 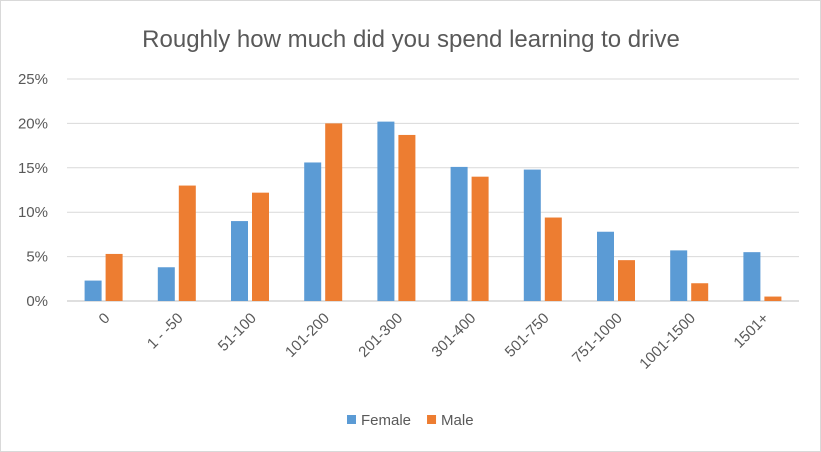 I want to click on legend-swatch-male, so click(x=432, y=419).